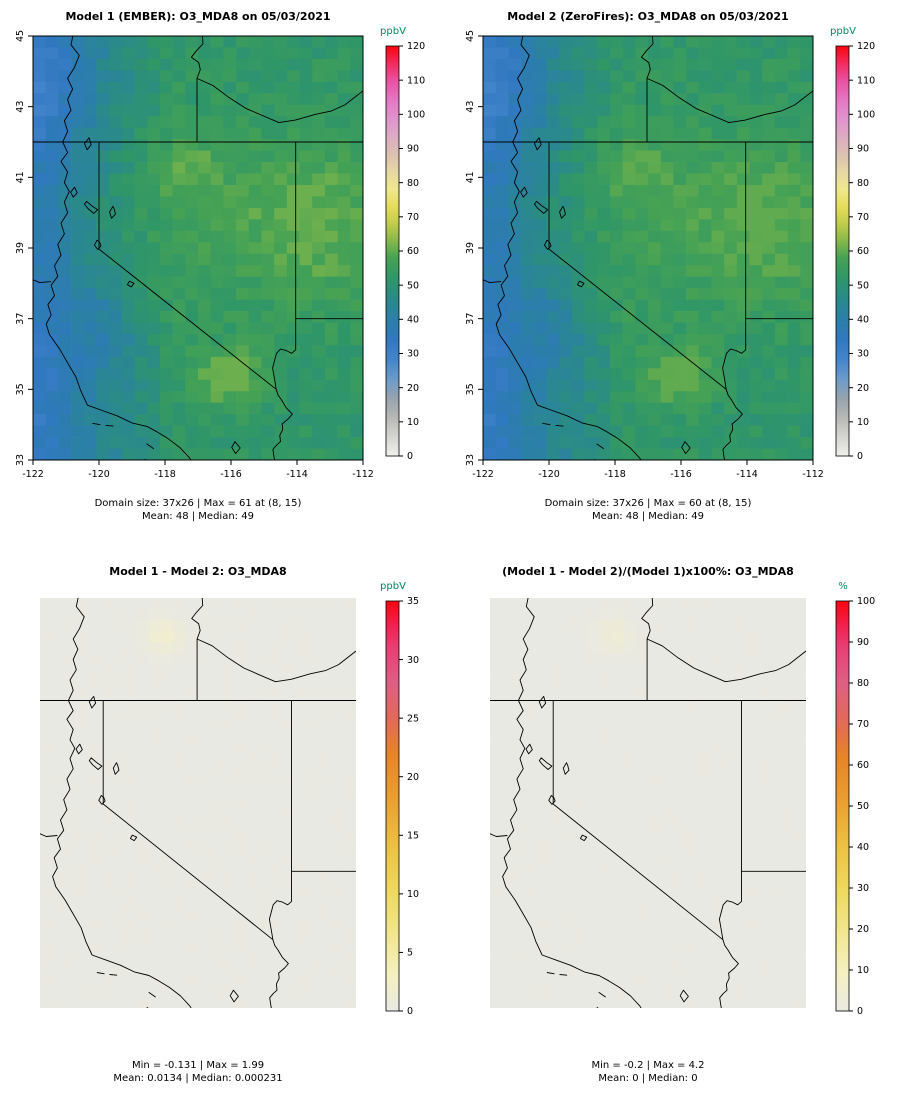 The image size is (900, 1110). Describe the element at coordinates (413, 320) in the screenshot. I see `colorbar-tick-label: 40` at that location.